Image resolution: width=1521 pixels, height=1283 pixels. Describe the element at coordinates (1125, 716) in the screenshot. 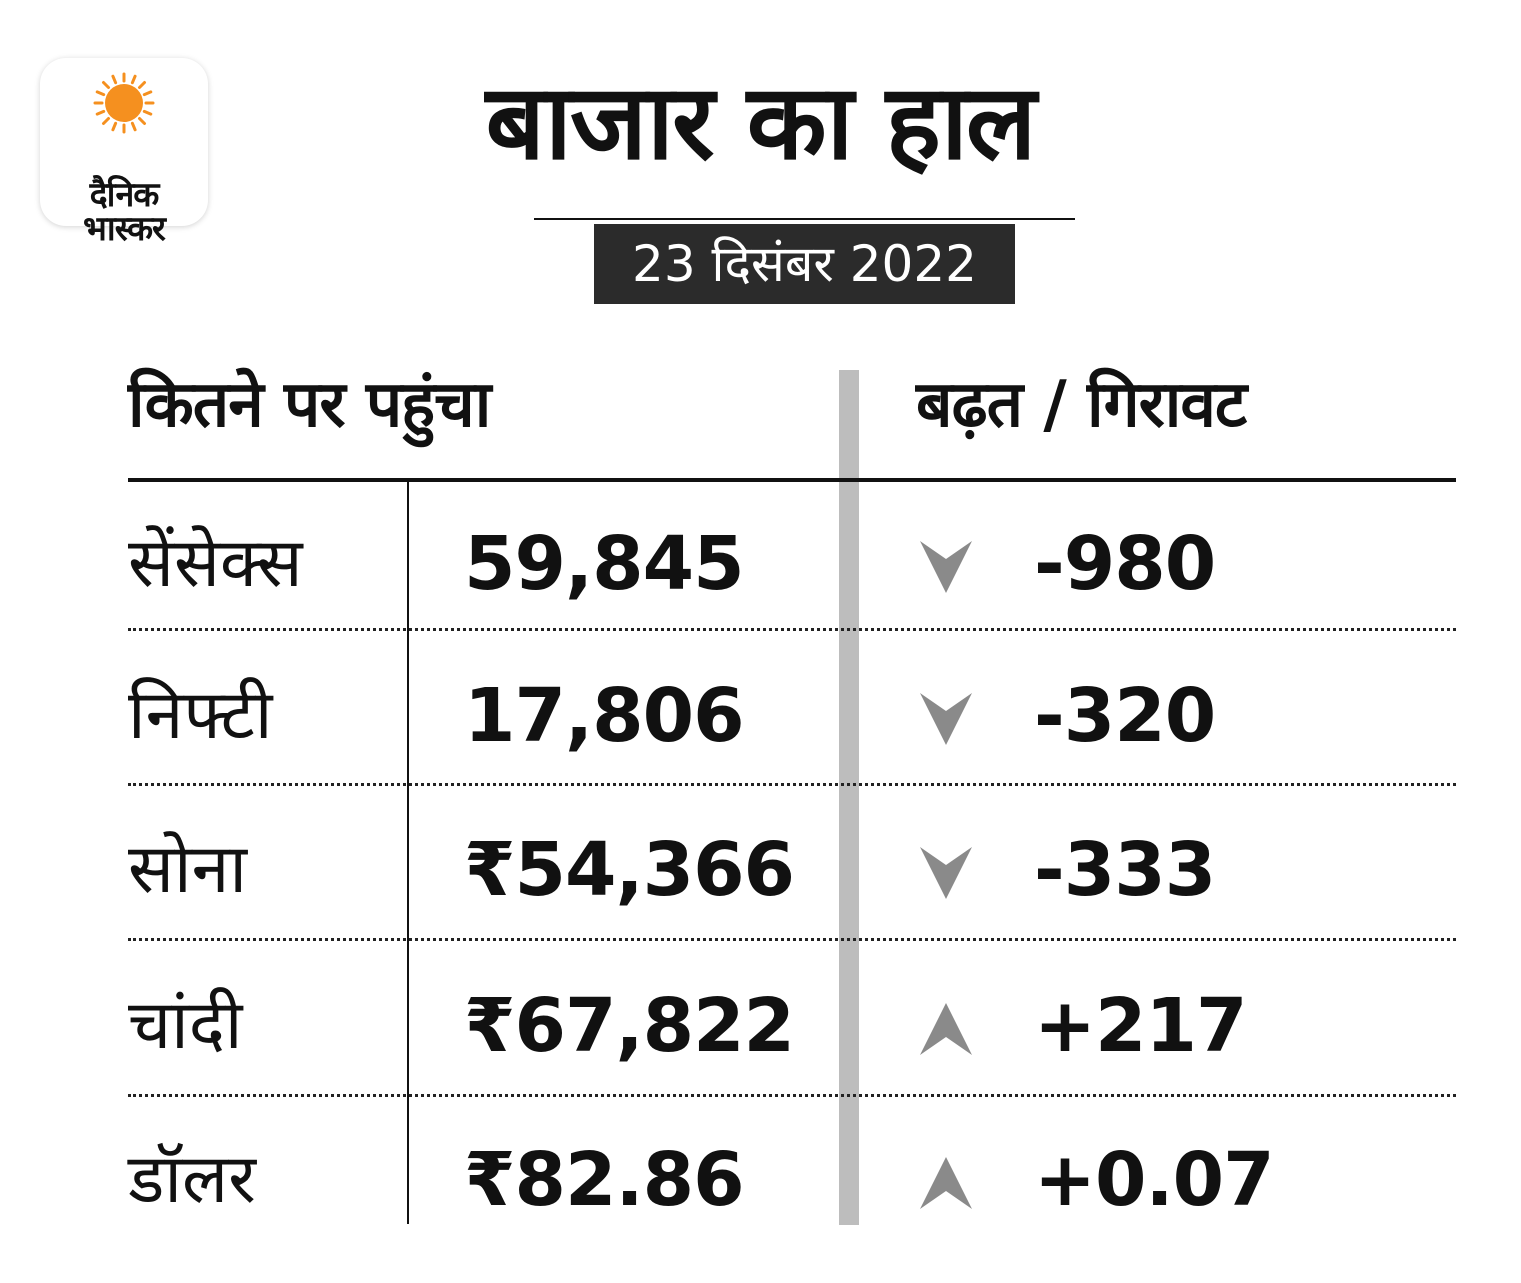

I see `row-change: -320` at that location.